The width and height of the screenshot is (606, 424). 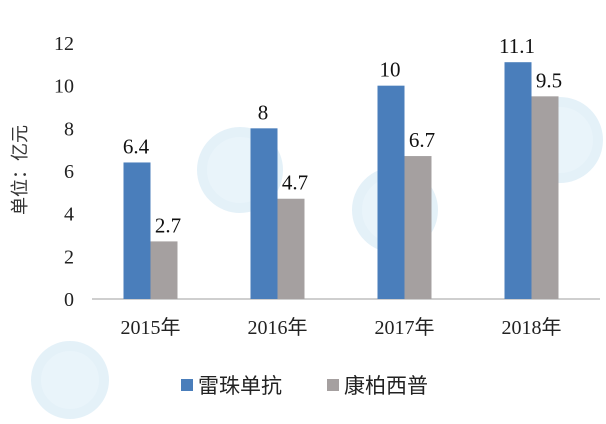 What do you see at coordinates (532, 327) in the screenshot?
I see `x-tick-label: 2018年` at bounding box center [532, 327].